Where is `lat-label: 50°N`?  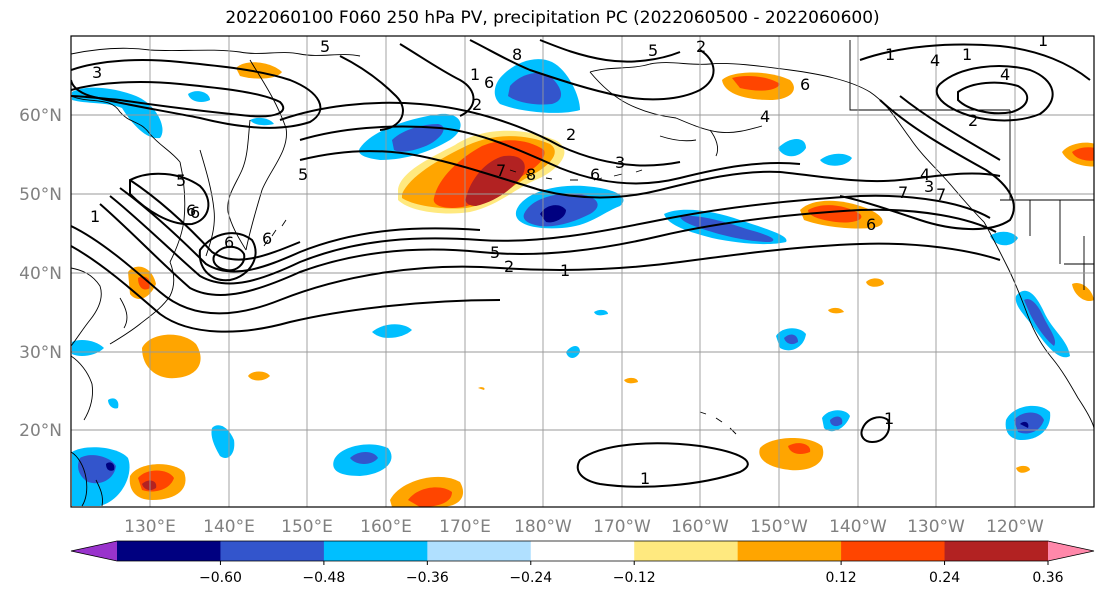
lat-label: 50°N is located at coordinates (40, 195).